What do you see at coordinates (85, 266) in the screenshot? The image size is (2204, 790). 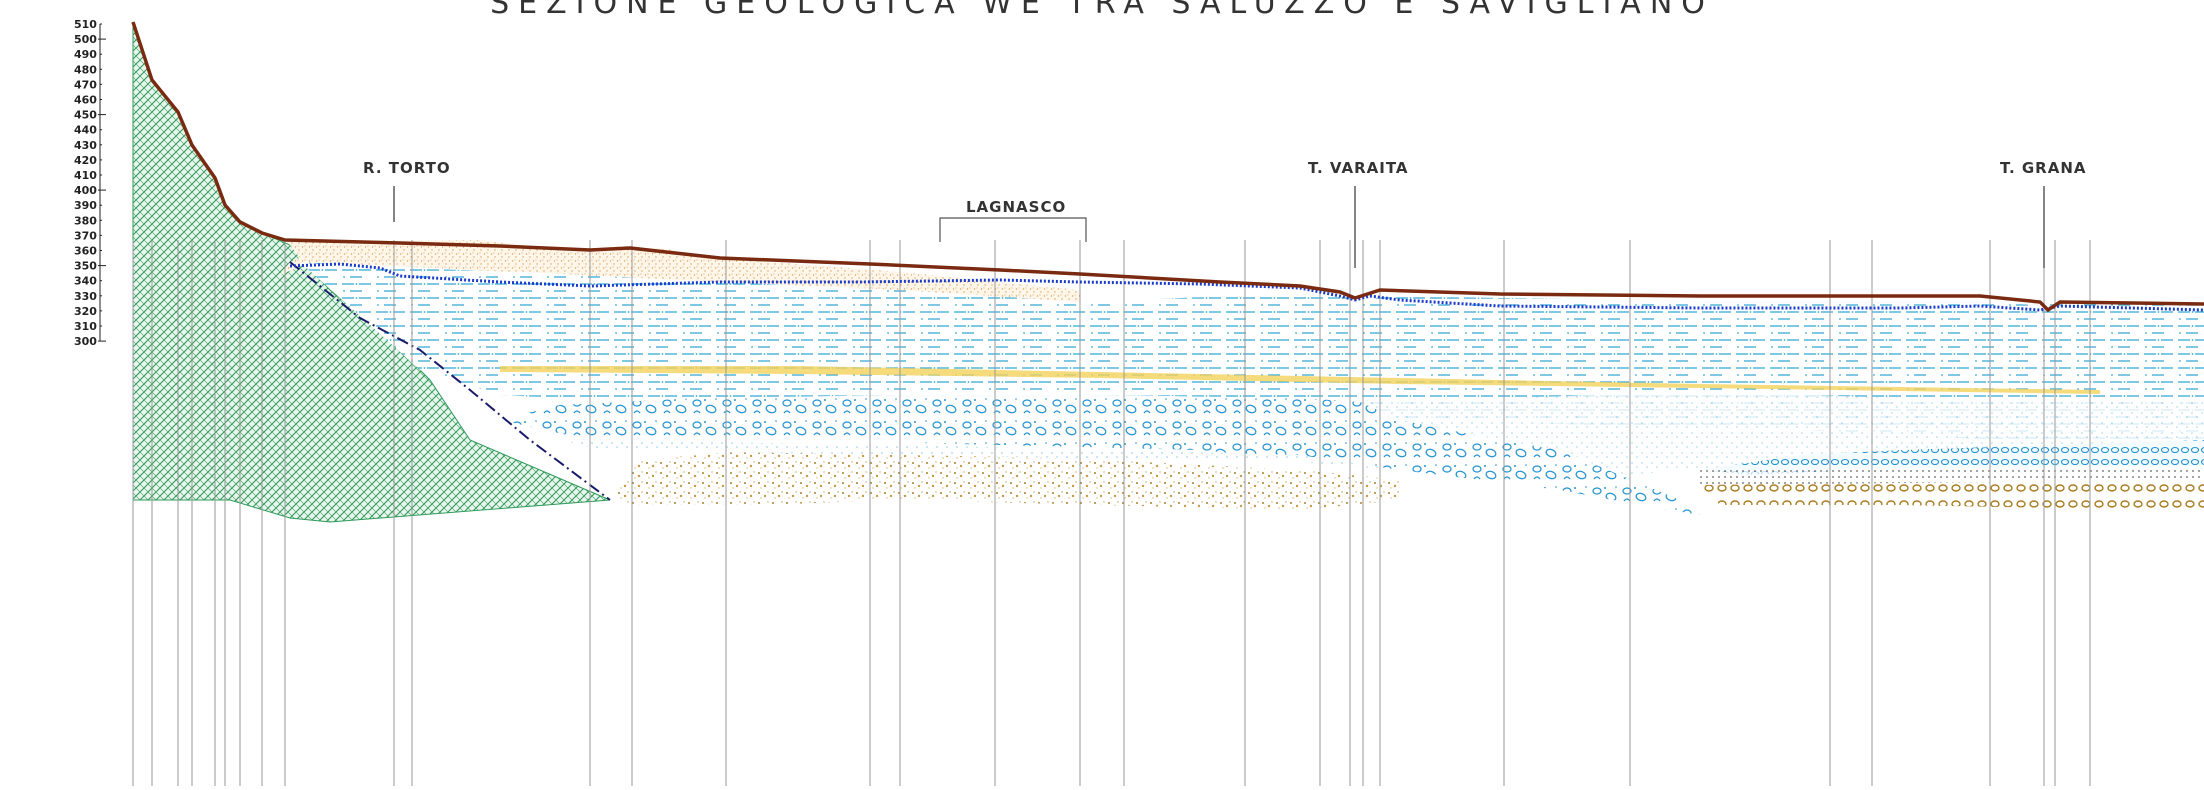 I see `elevation-tick-label: 350` at bounding box center [85, 266].